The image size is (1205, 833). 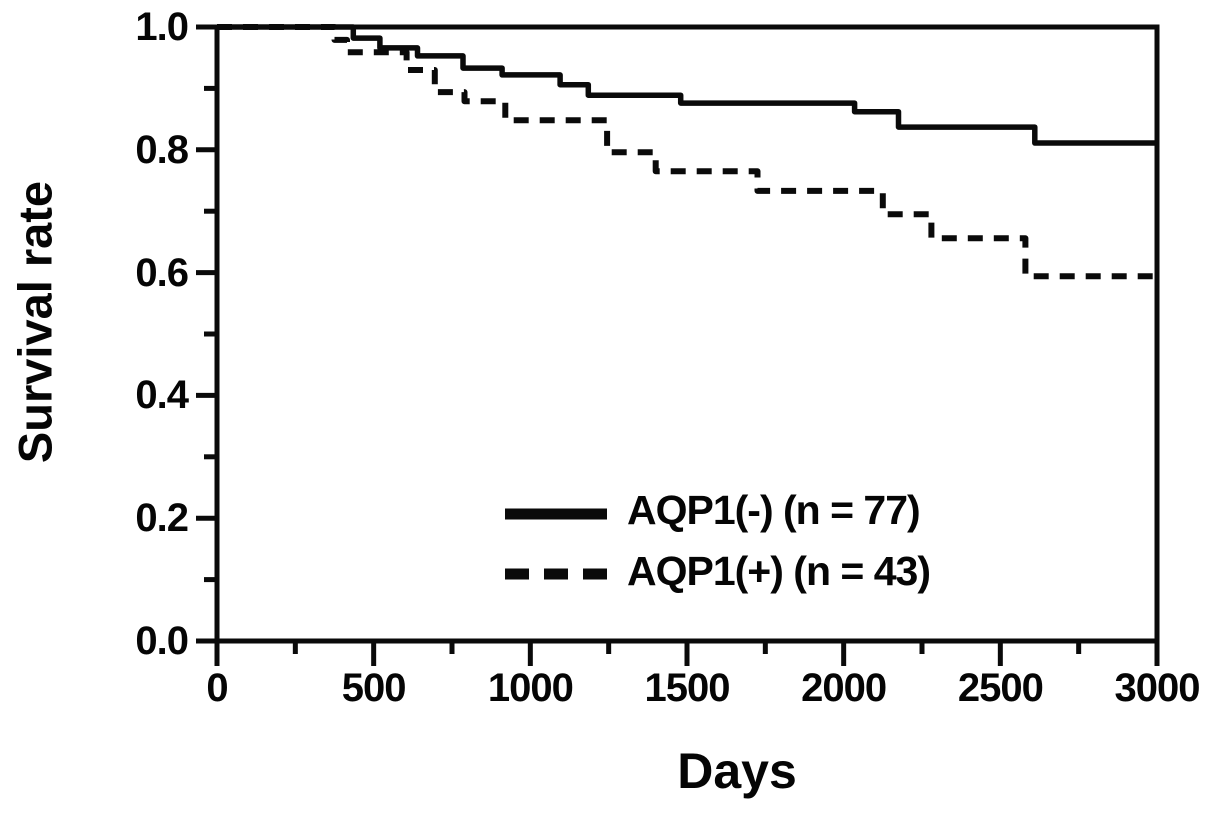 What do you see at coordinates (162, 272) in the screenshot?
I see `y-tick-label: 0.6` at bounding box center [162, 272].